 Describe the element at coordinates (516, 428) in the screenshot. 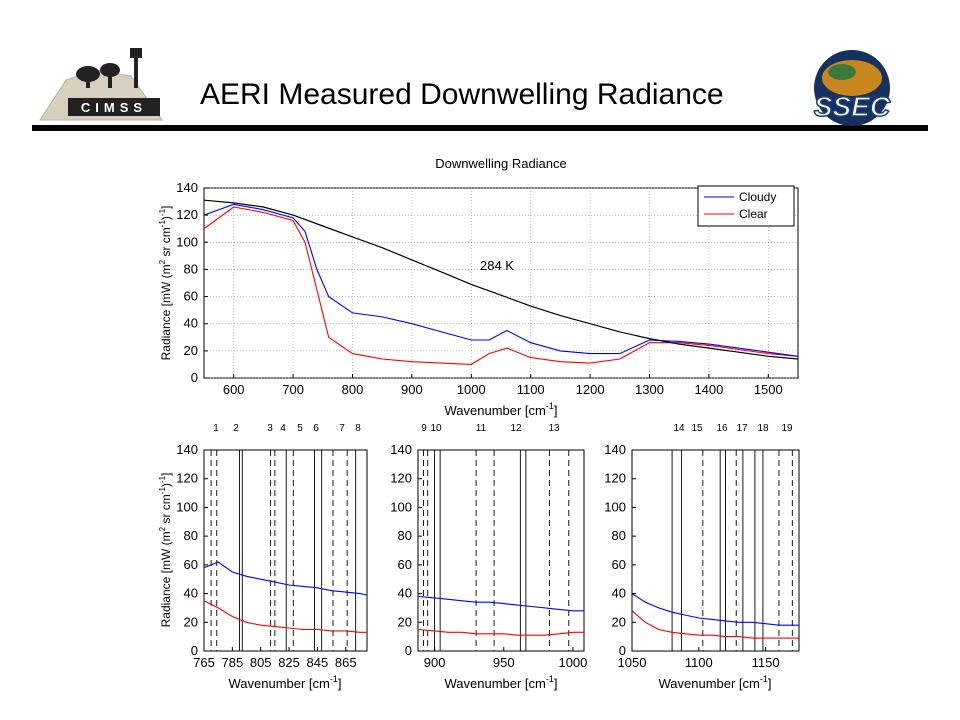

I see `channel-label: 12` at that location.